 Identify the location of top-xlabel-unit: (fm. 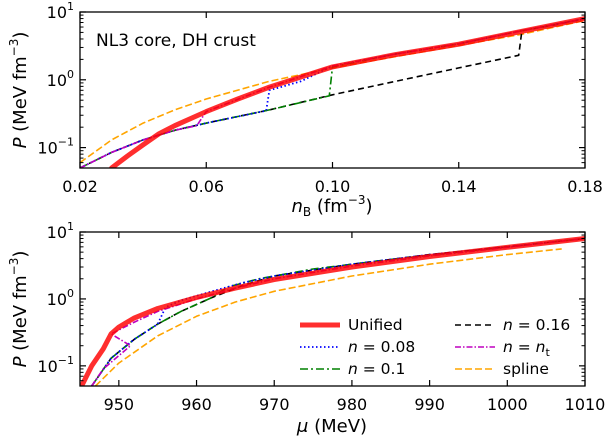
(329, 206).